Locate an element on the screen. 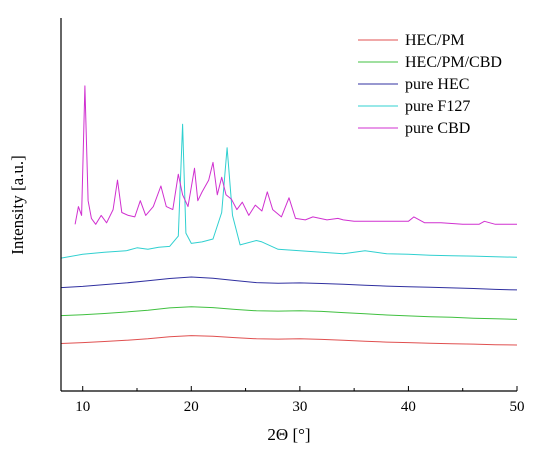  legend-label-0: HEC/PM is located at coordinates (435, 40).